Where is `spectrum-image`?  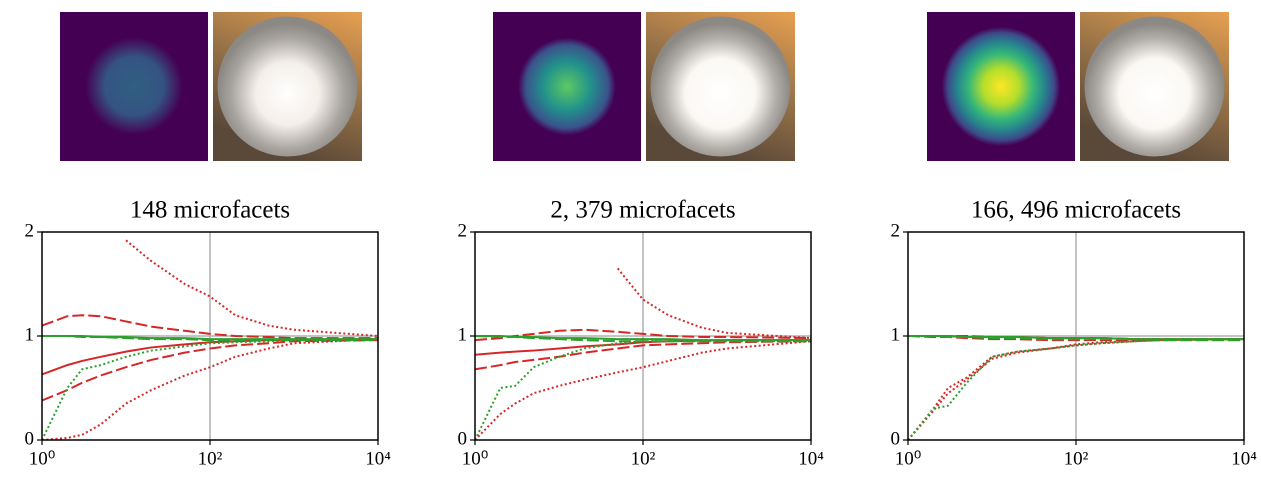
spectrum-image is located at coordinates (1001, 86).